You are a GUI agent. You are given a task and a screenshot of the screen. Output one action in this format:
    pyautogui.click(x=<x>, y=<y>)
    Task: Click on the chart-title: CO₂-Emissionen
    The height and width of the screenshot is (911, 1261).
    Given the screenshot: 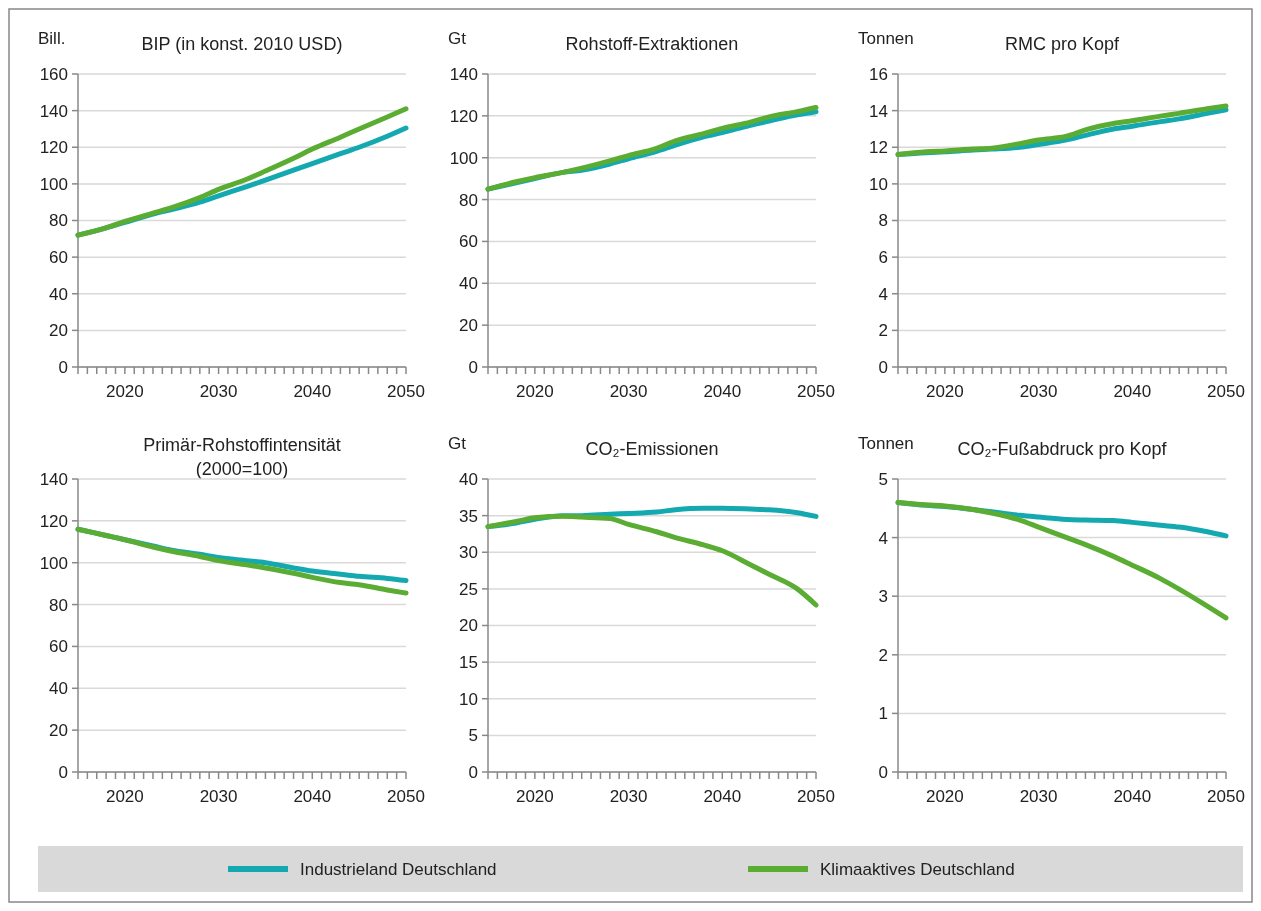 What is the action you would take?
    pyautogui.click(x=652, y=449)
    